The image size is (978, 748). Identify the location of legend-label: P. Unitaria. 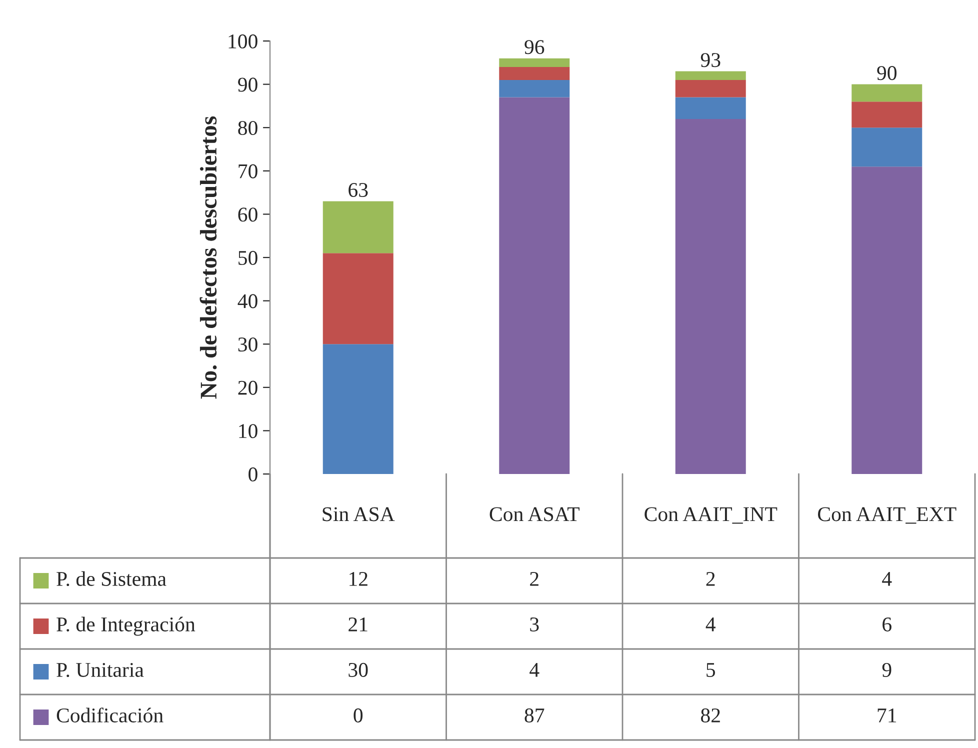
(100, 670).